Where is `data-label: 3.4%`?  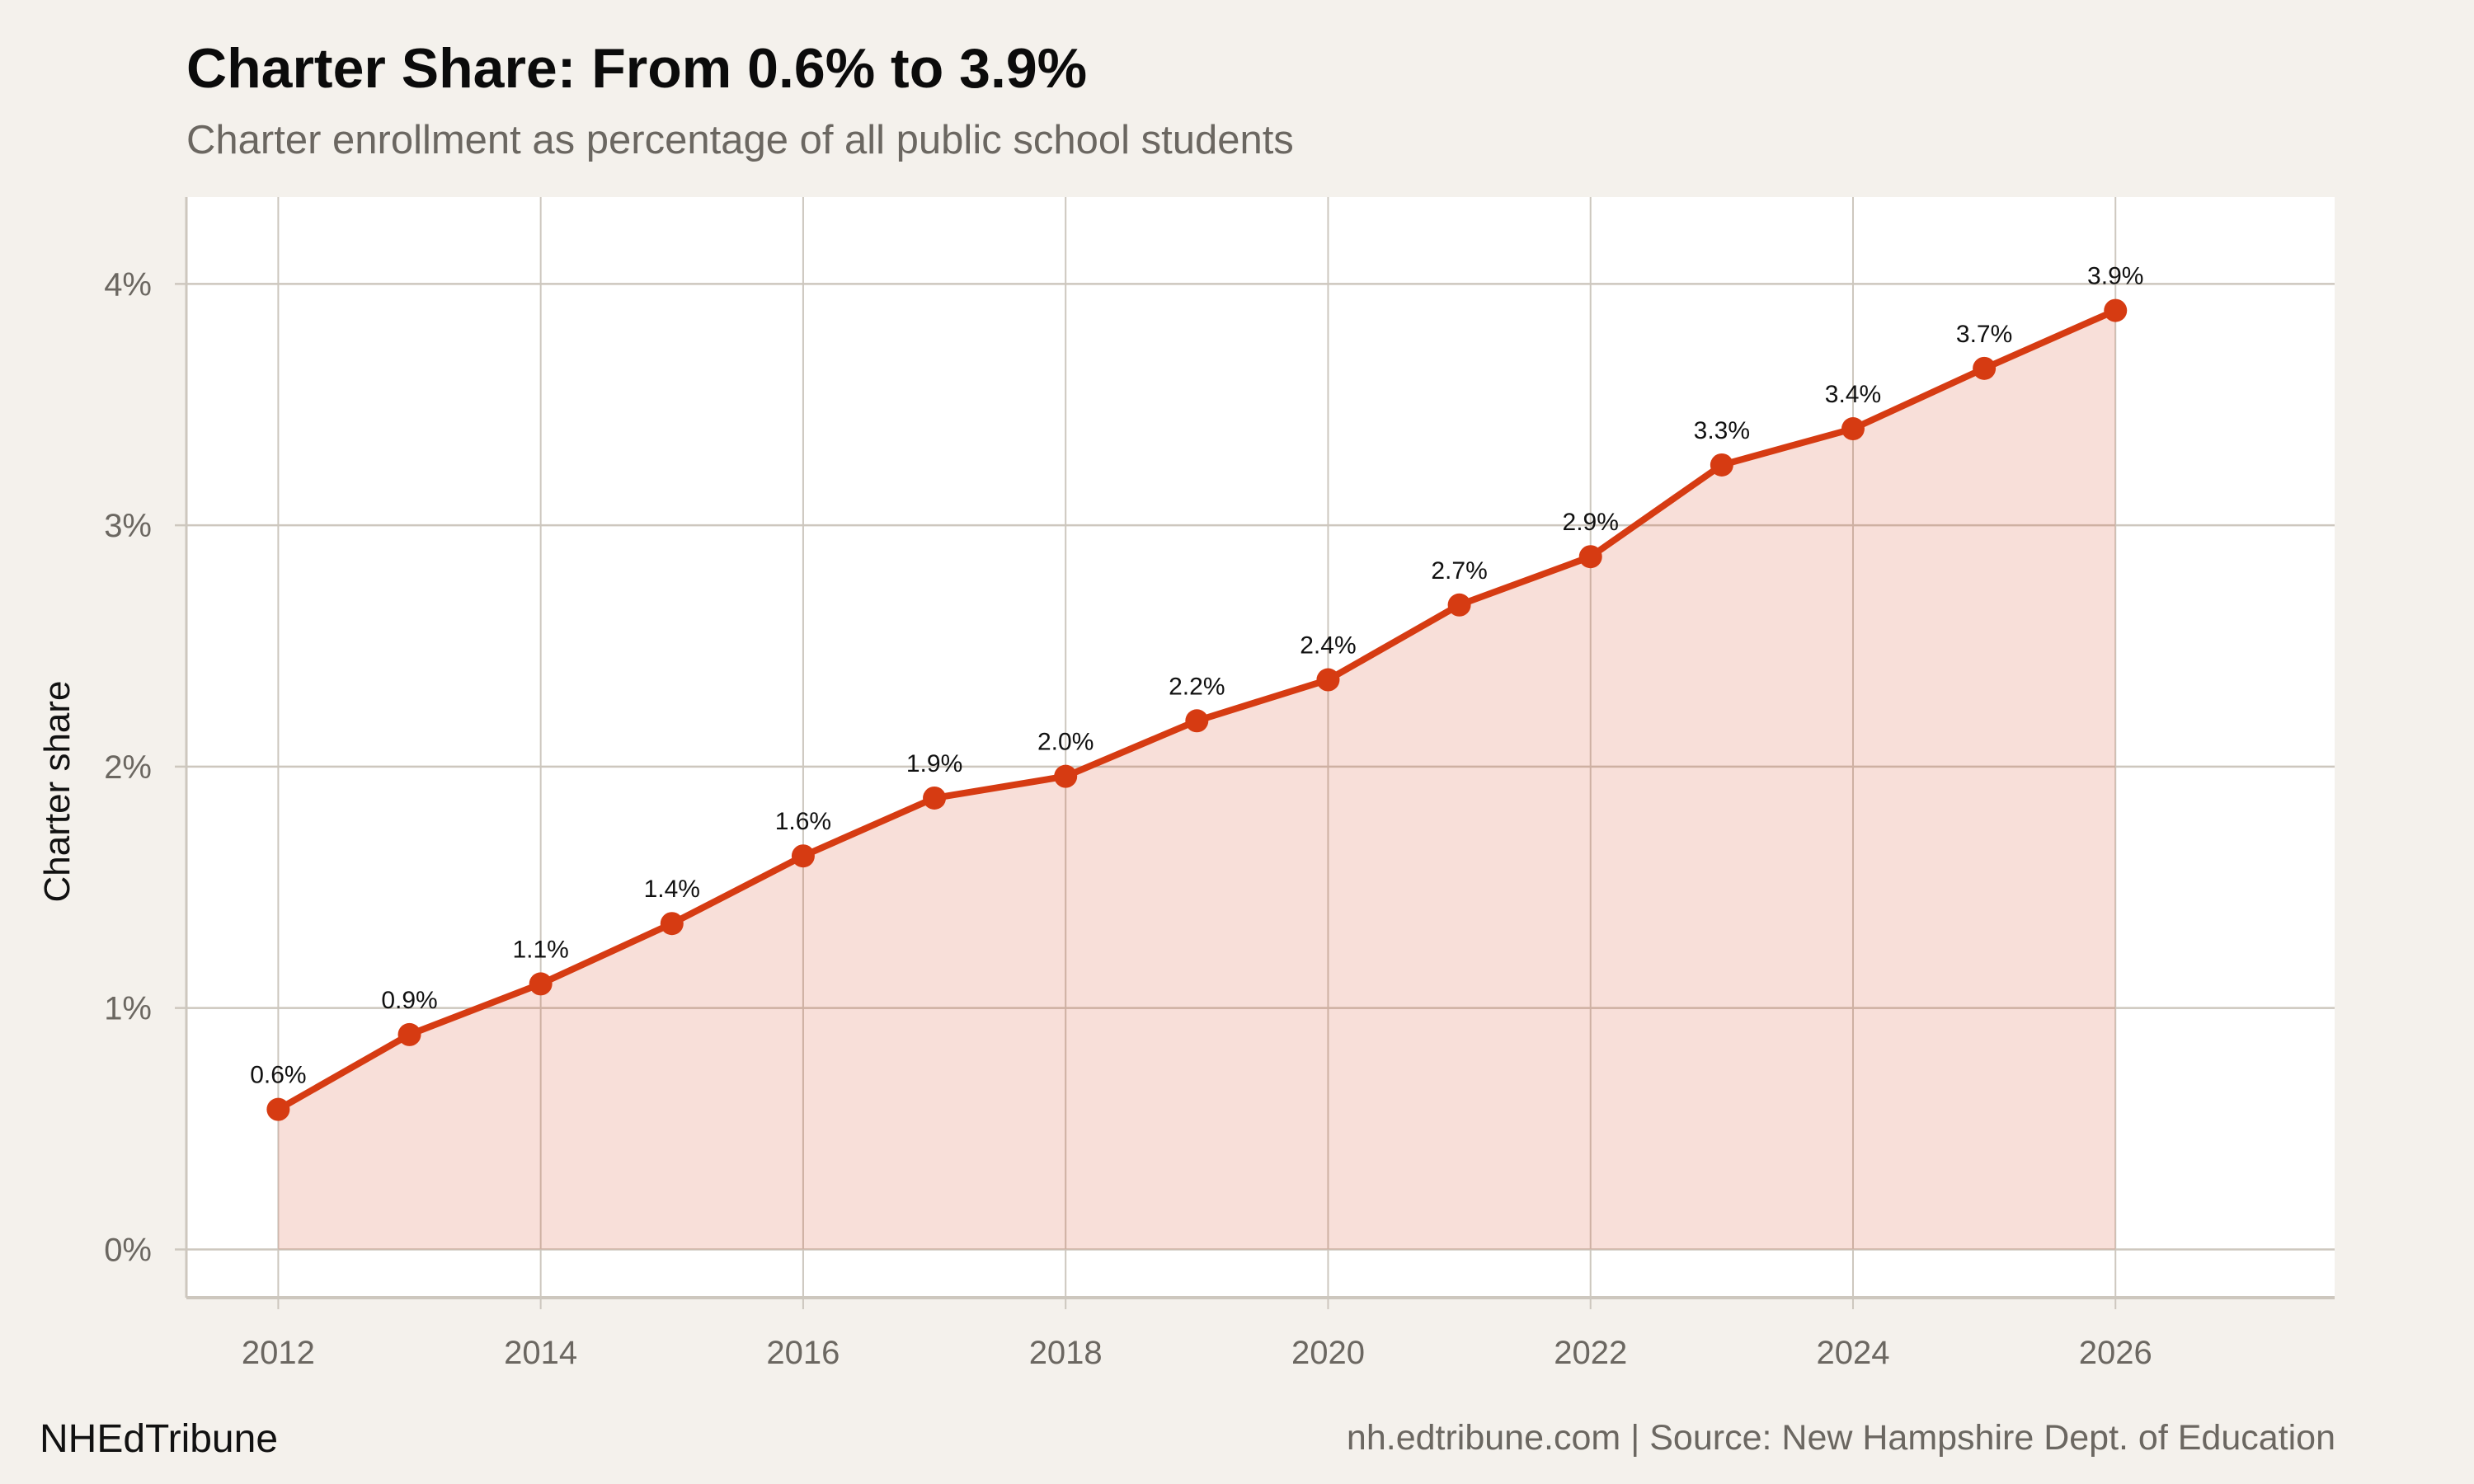 data-label: 3.4% is located at coordinates (1853, 394).